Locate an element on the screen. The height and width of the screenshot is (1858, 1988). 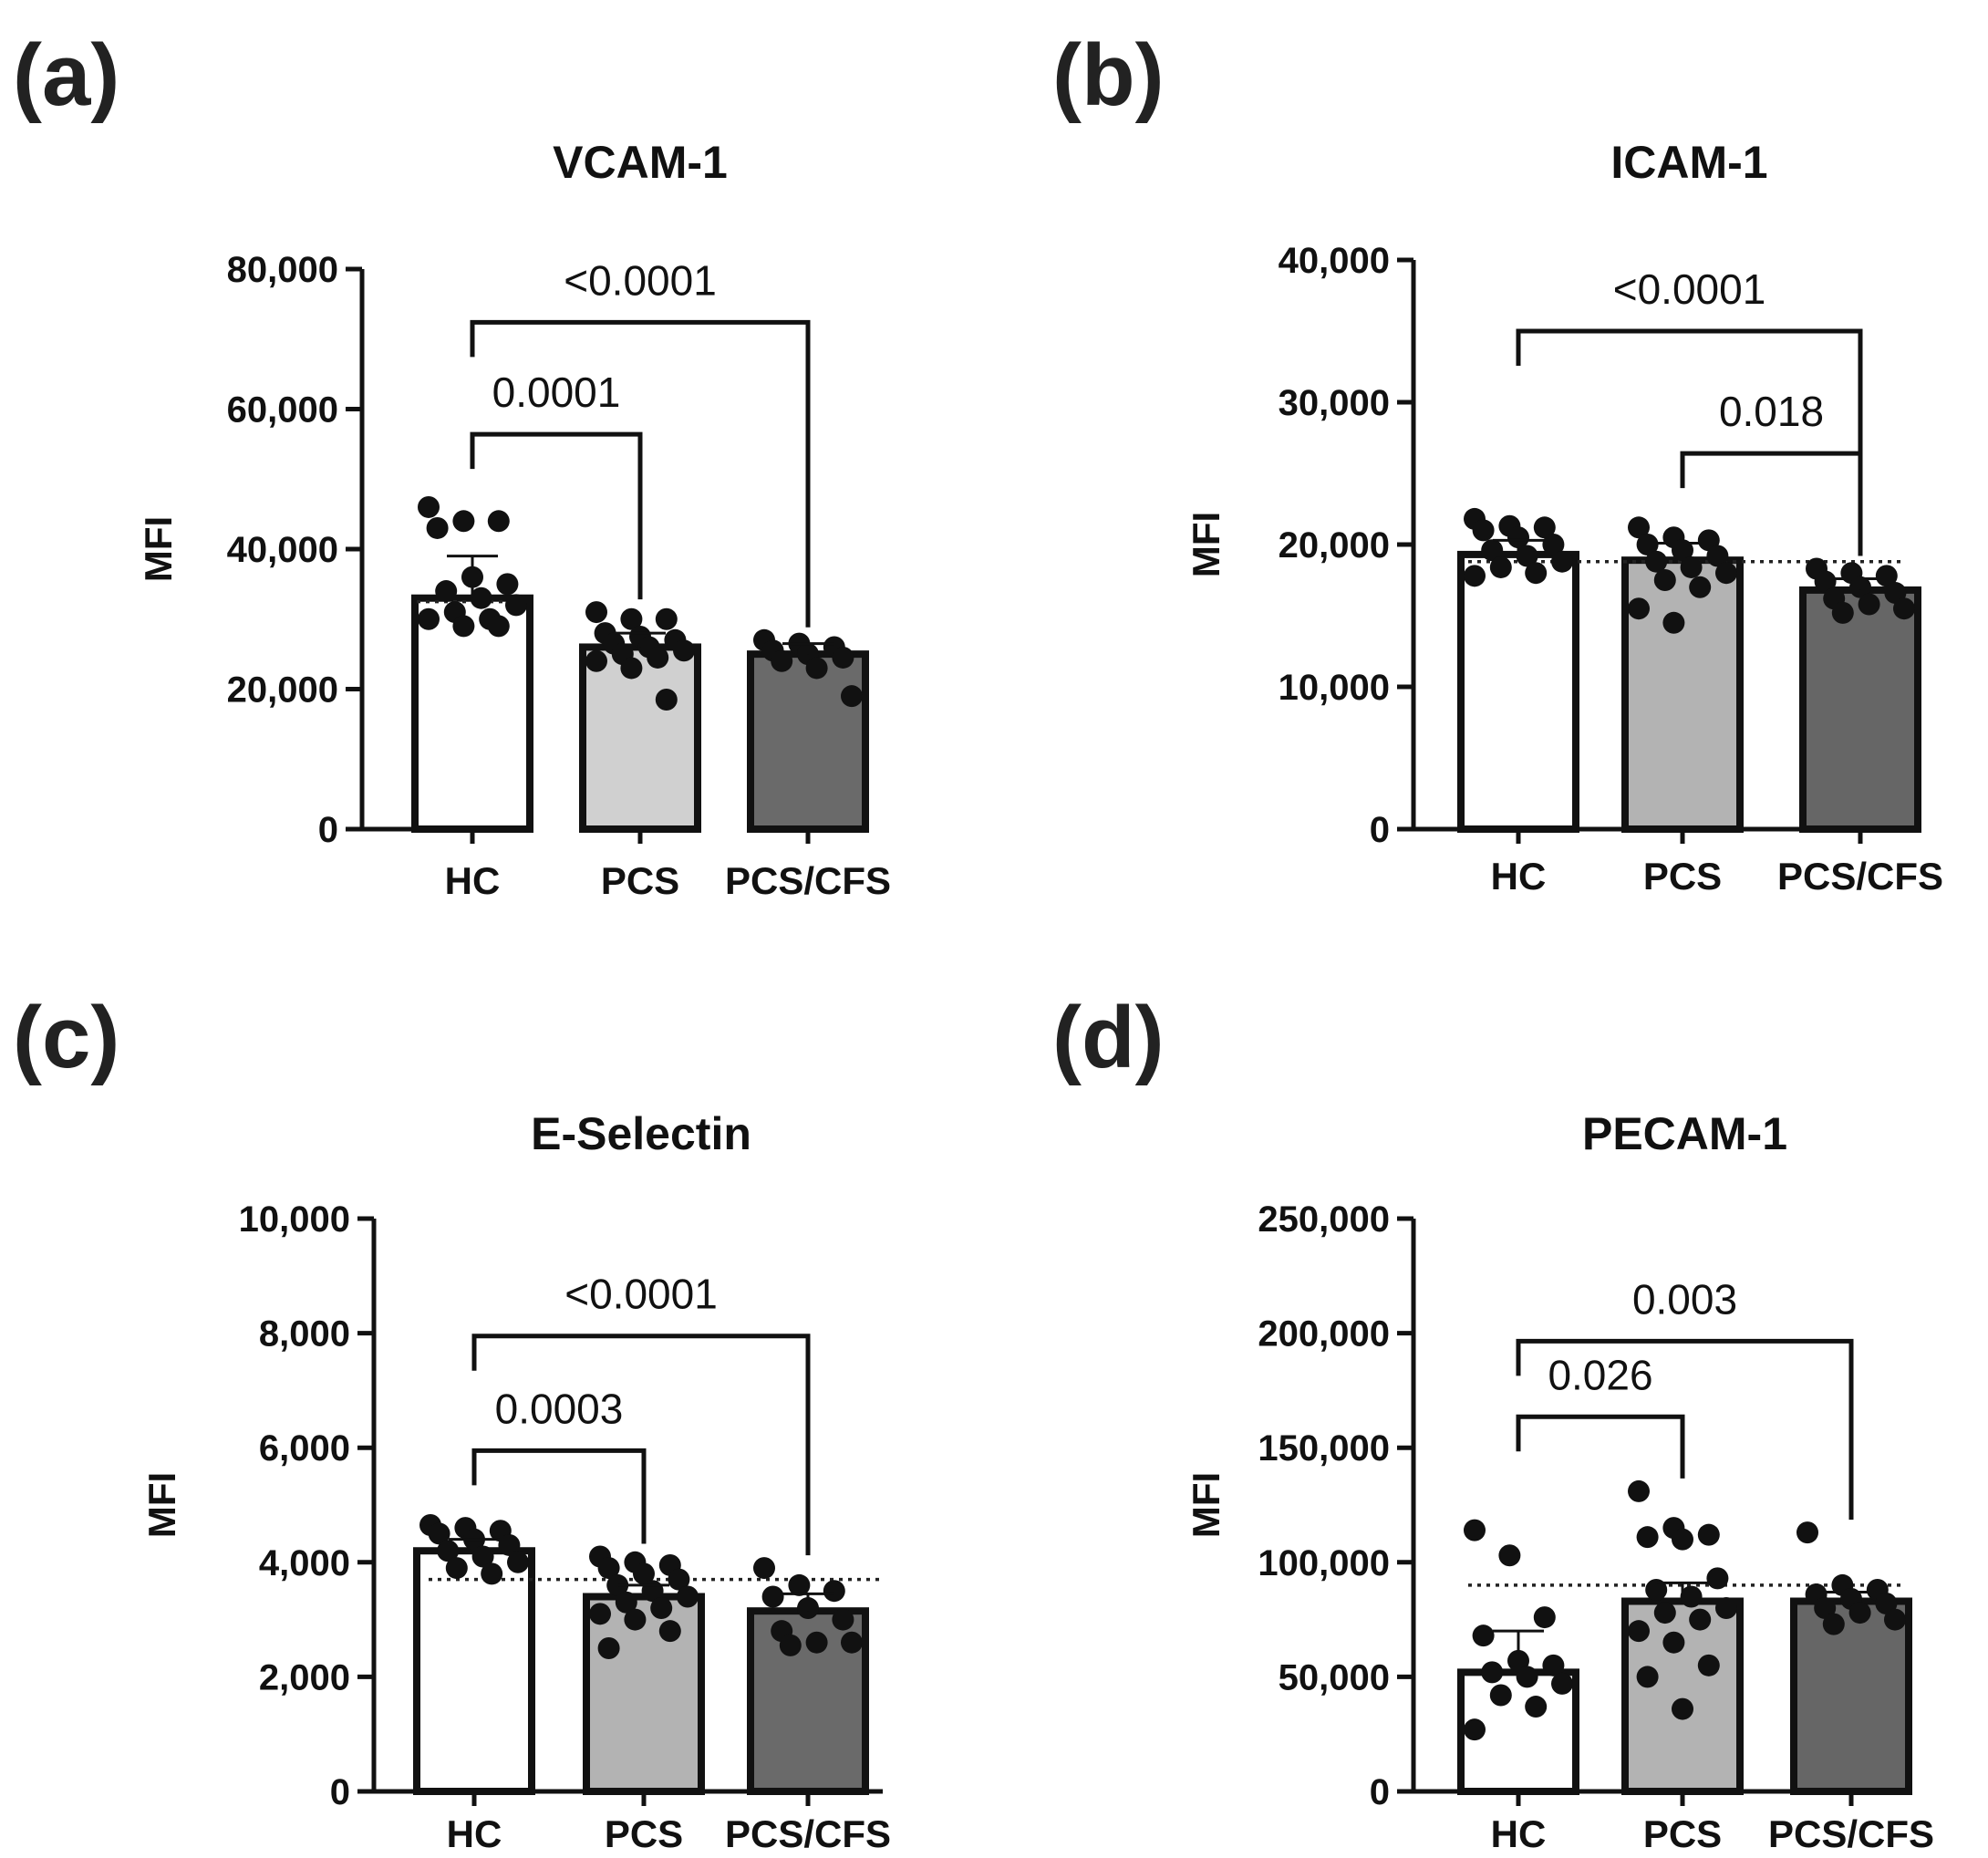
chart-title: PECAM-1 is located at coordinates (1684, 1133).